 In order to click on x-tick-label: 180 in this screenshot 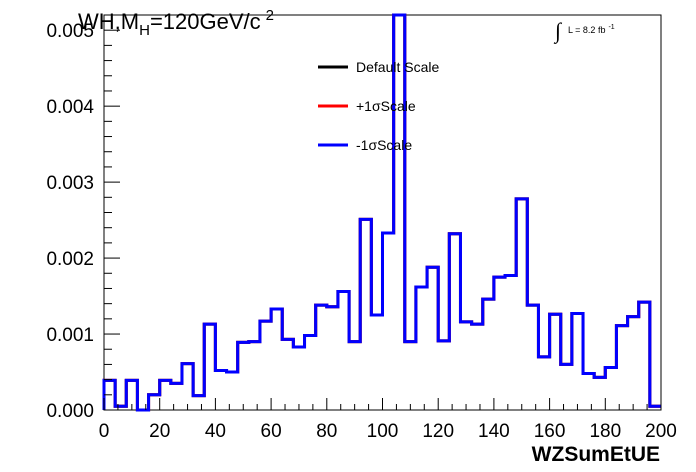, I will do `click(605, 431)`.